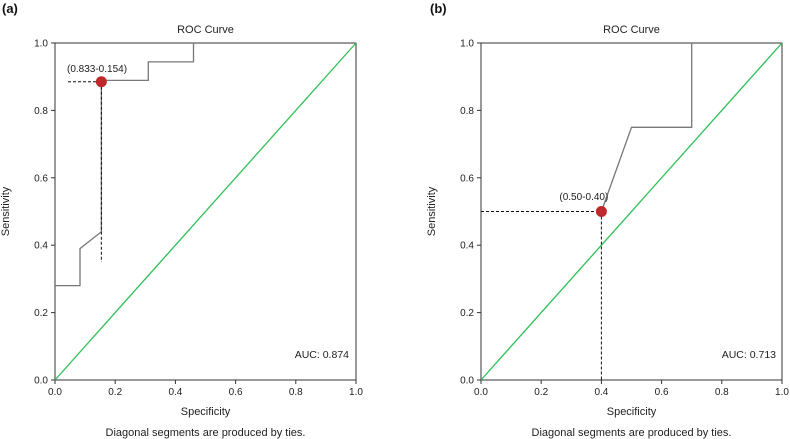 The height and width of the screenshot is (439, 790). Describe the element at coordinates (322, 355) in the screenshot. I see `auc-label: AUC: 0.874` at that location.